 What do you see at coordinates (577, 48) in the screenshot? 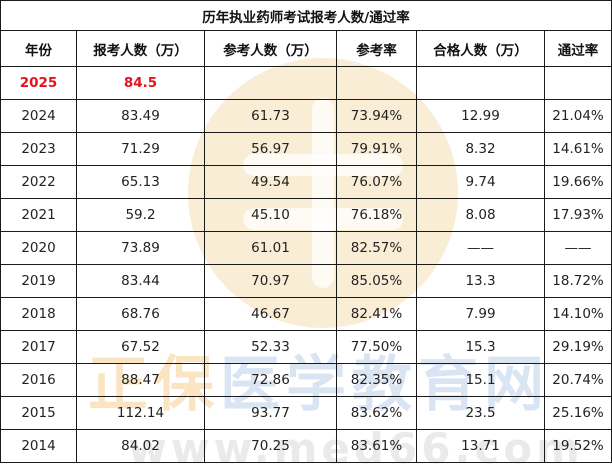
I see `header-pass-rate: 通过率` at bounding box center [577, 48].